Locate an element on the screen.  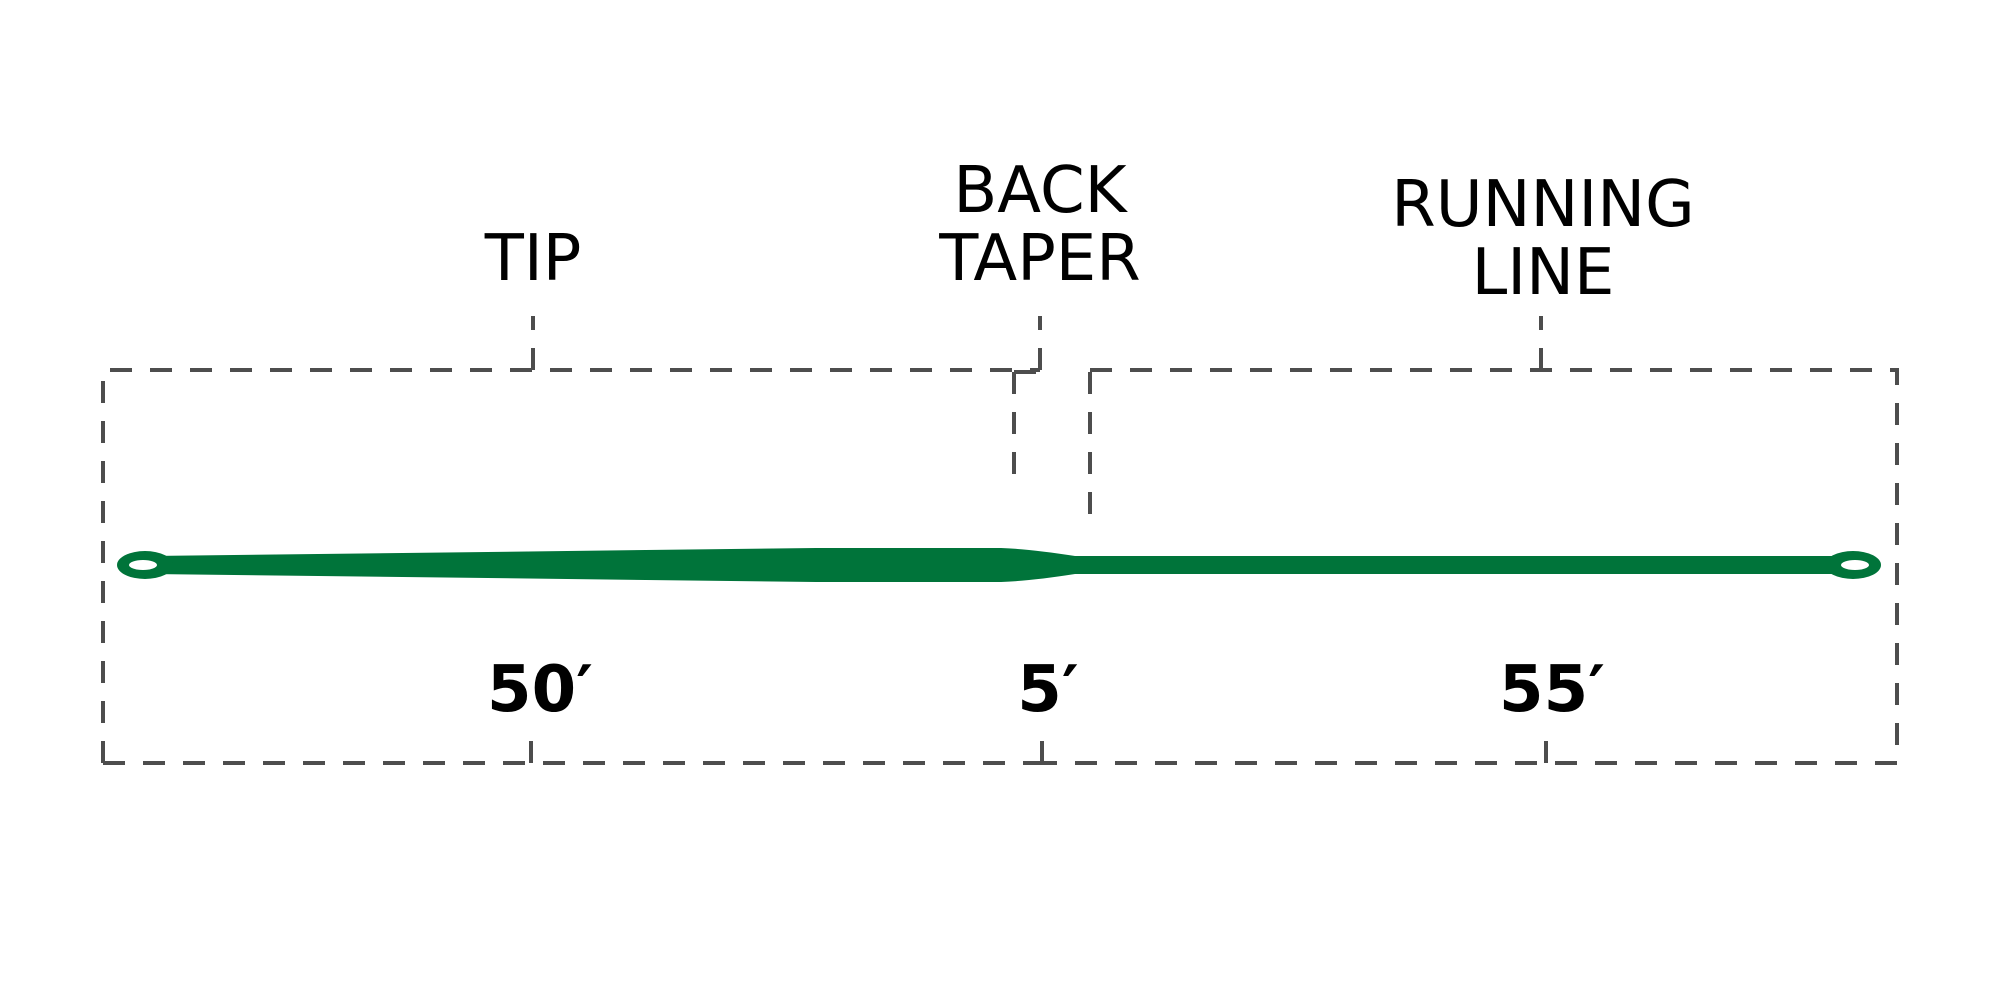
running-line-length: 55′ is located at coordinates (1552, 690).